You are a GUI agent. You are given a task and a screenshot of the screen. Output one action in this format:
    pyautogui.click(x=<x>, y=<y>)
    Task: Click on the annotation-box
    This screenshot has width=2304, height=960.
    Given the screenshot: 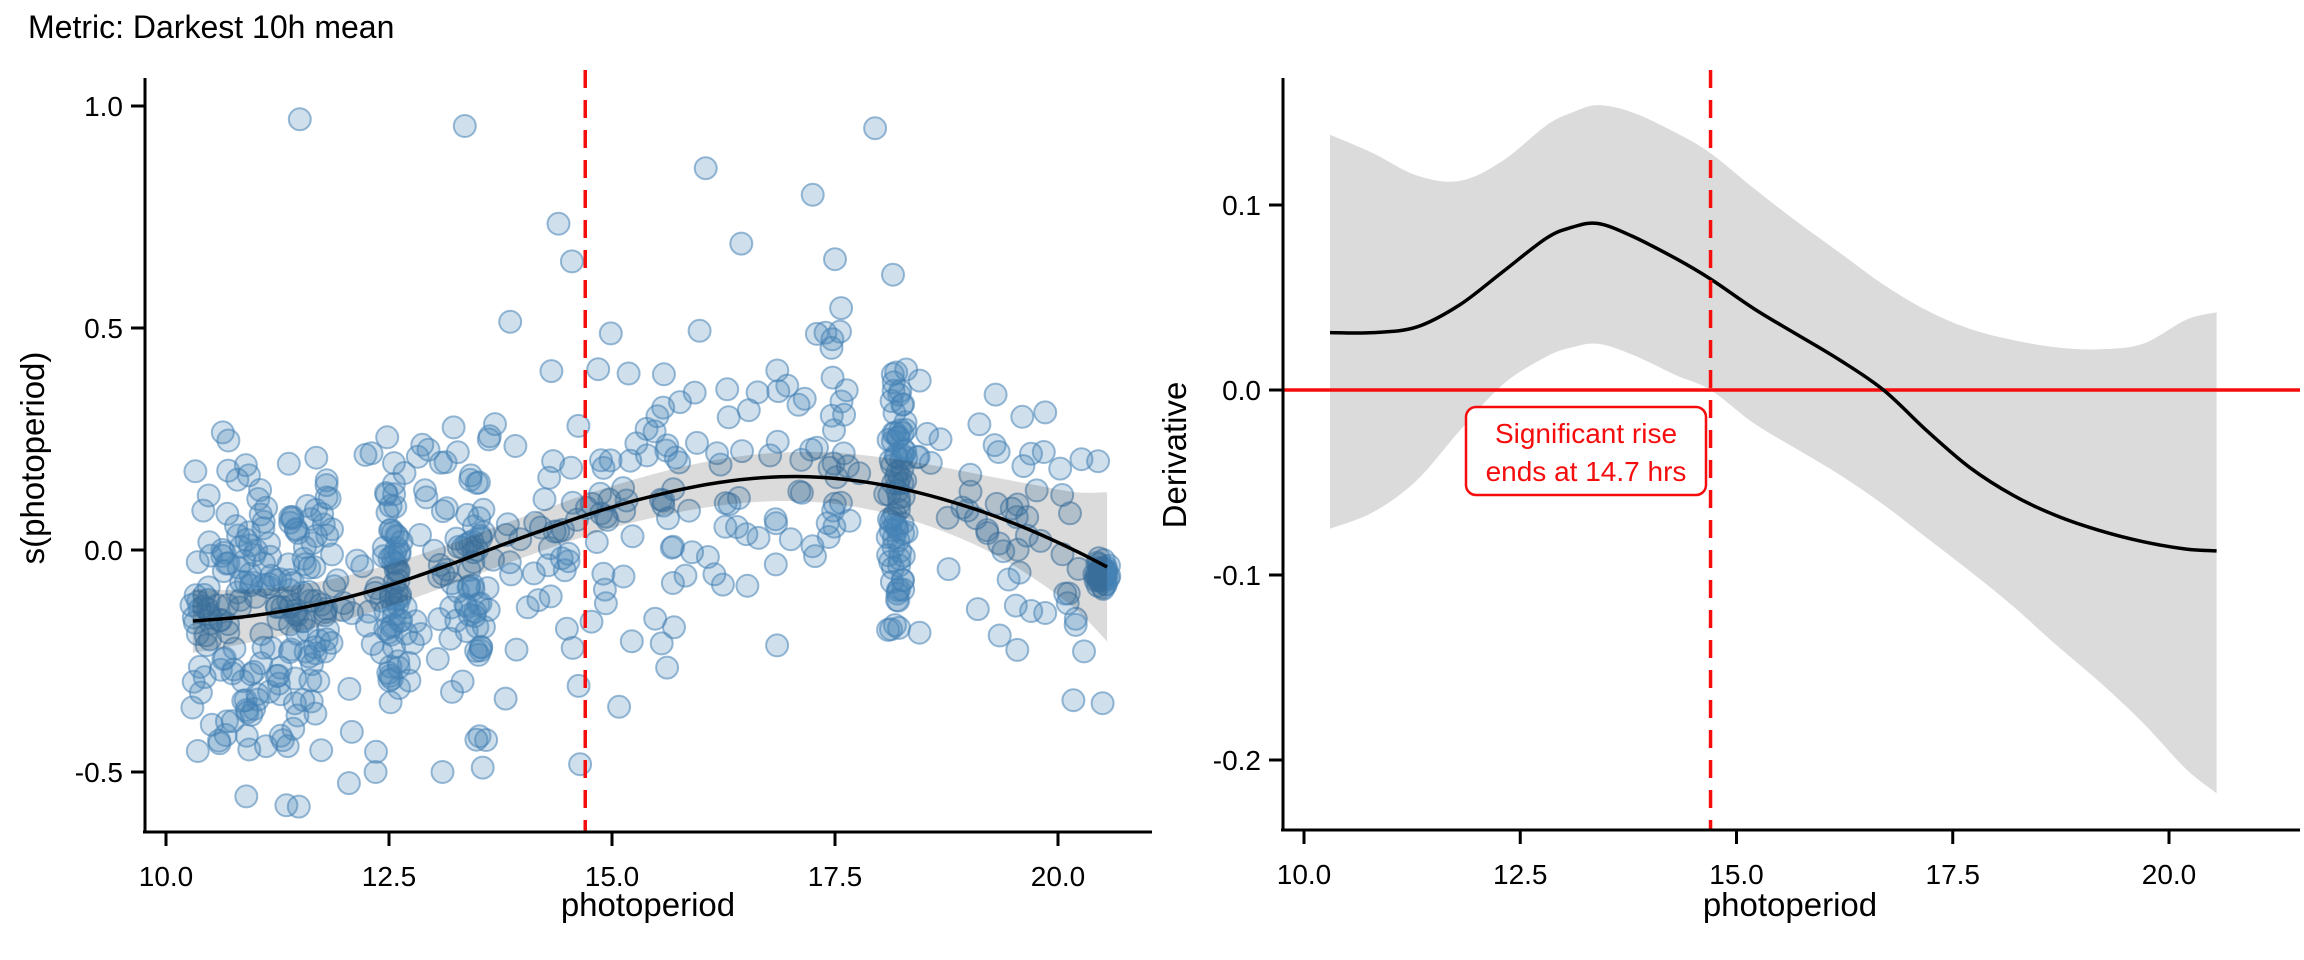 What is the action you would take?
    pyautogui.click(x=1586, y=451)
    